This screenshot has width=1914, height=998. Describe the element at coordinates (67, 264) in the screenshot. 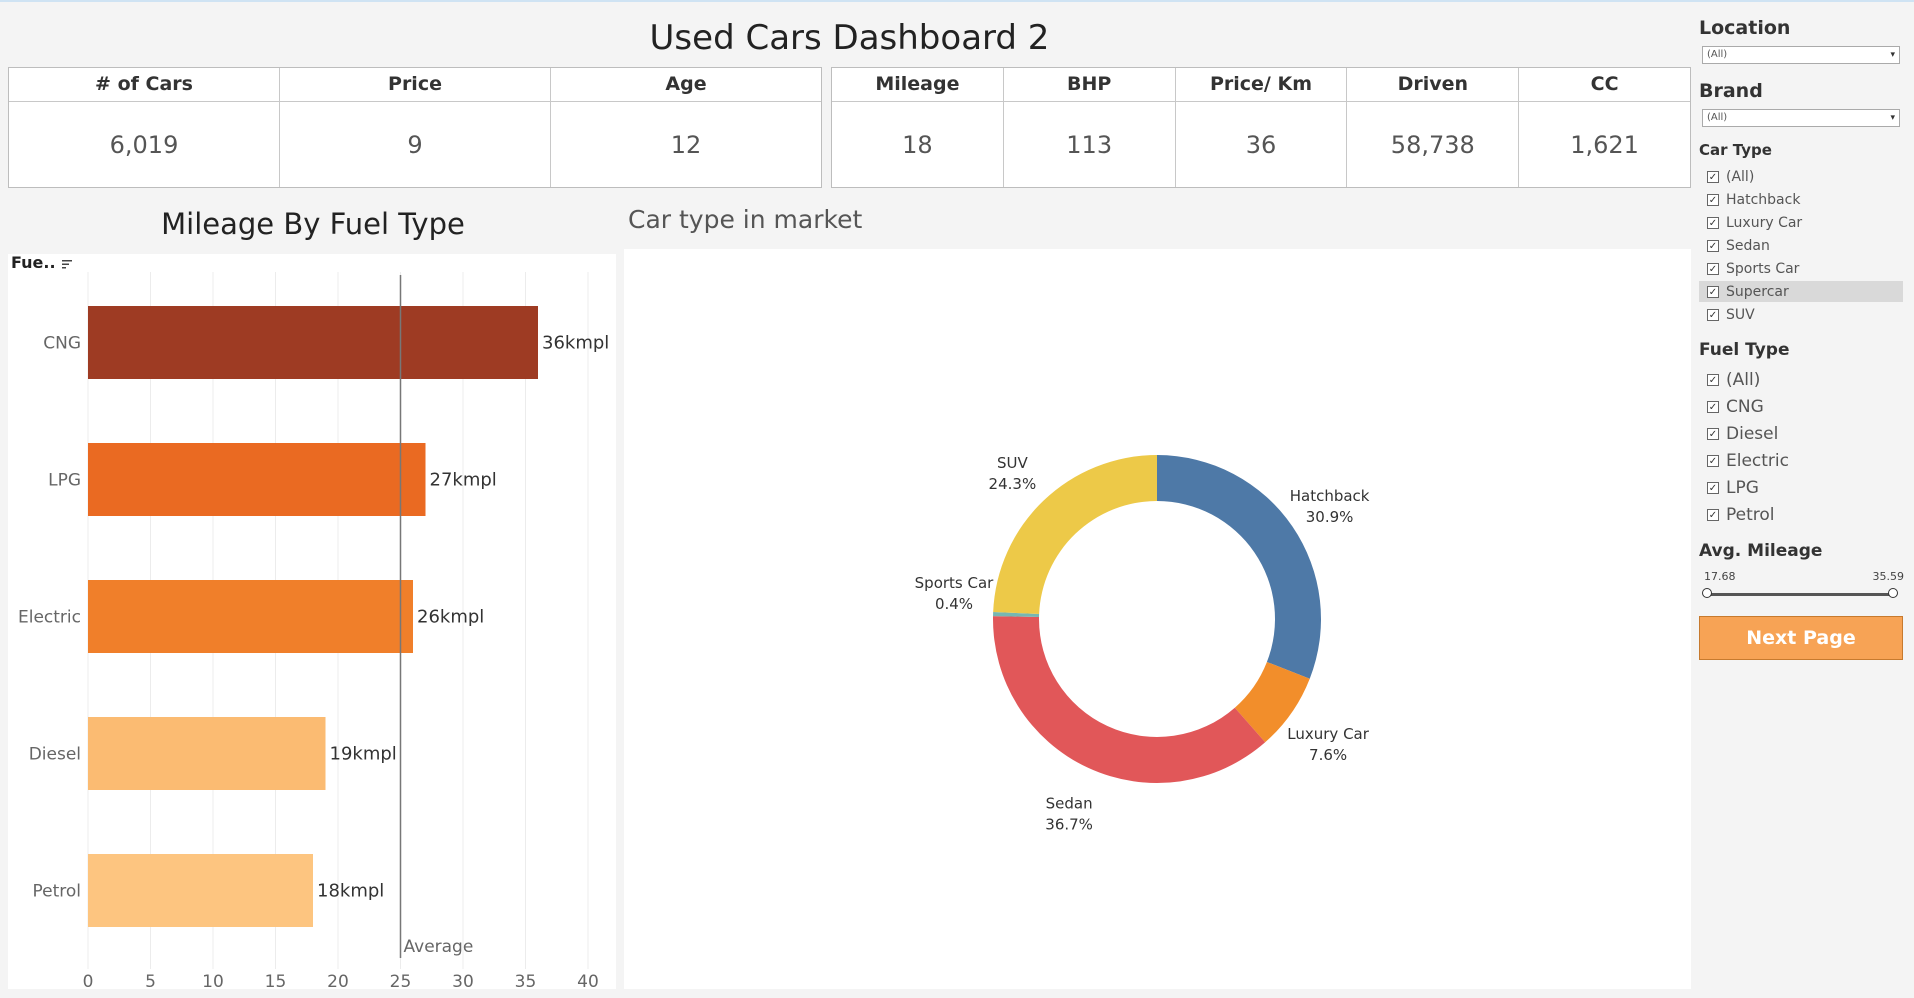

I see `sort-icon` at that location.